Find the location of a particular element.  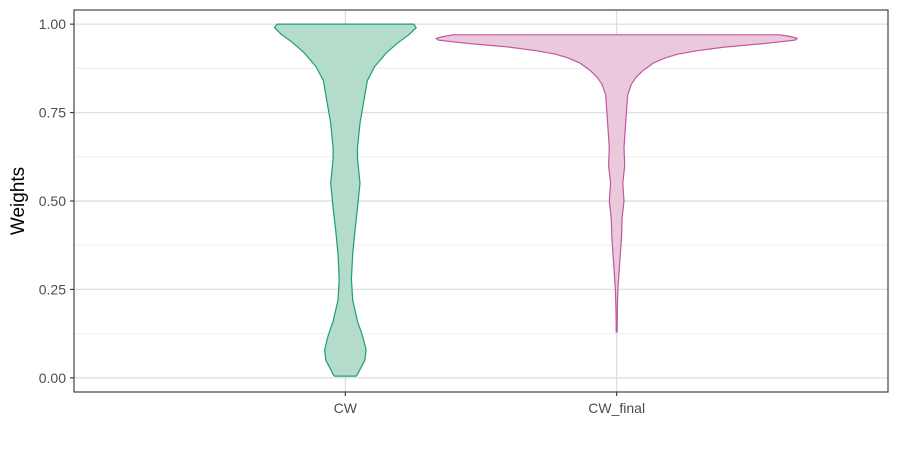

y-tick-label: 0.25 is located at coordinates (52, 289).